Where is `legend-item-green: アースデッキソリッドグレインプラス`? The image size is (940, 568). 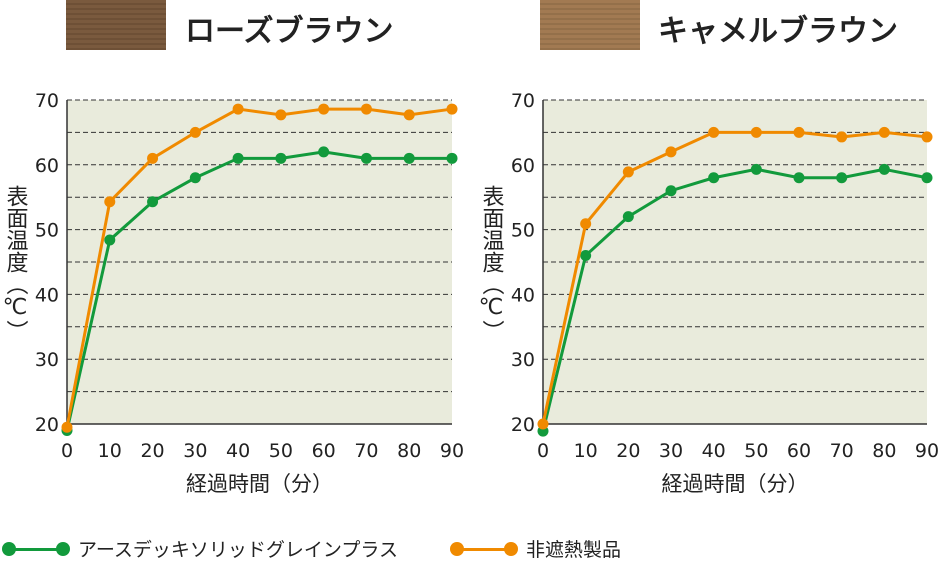
legend-item-green: アースデッキソリッドグレインプラス is located at coordinates (200, 548).